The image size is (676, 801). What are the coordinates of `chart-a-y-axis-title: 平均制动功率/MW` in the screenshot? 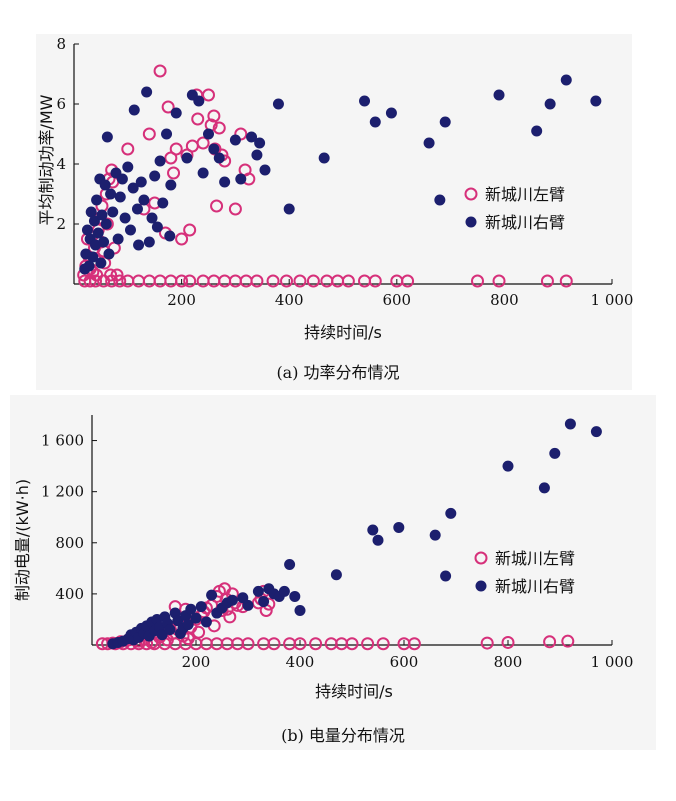 It's located at (46, 159).